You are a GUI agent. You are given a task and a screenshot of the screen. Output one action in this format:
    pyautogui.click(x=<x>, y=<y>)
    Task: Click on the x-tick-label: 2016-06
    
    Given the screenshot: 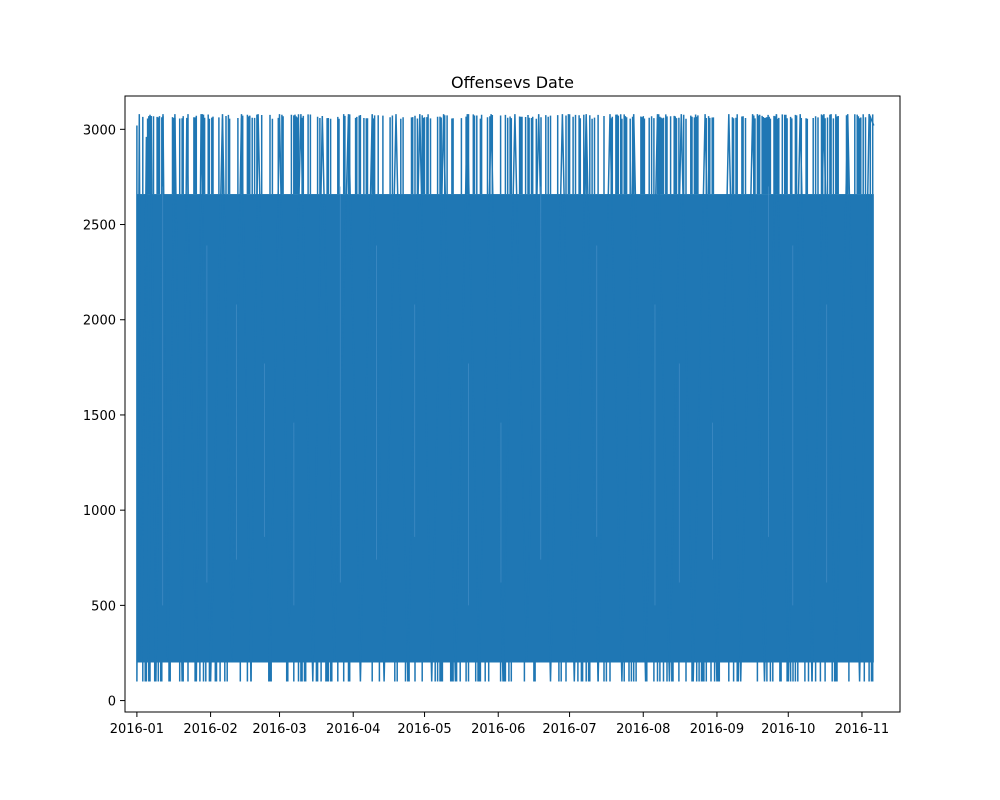 What is the action you would take?
    pyautogui.click(x=498, y=729)
    